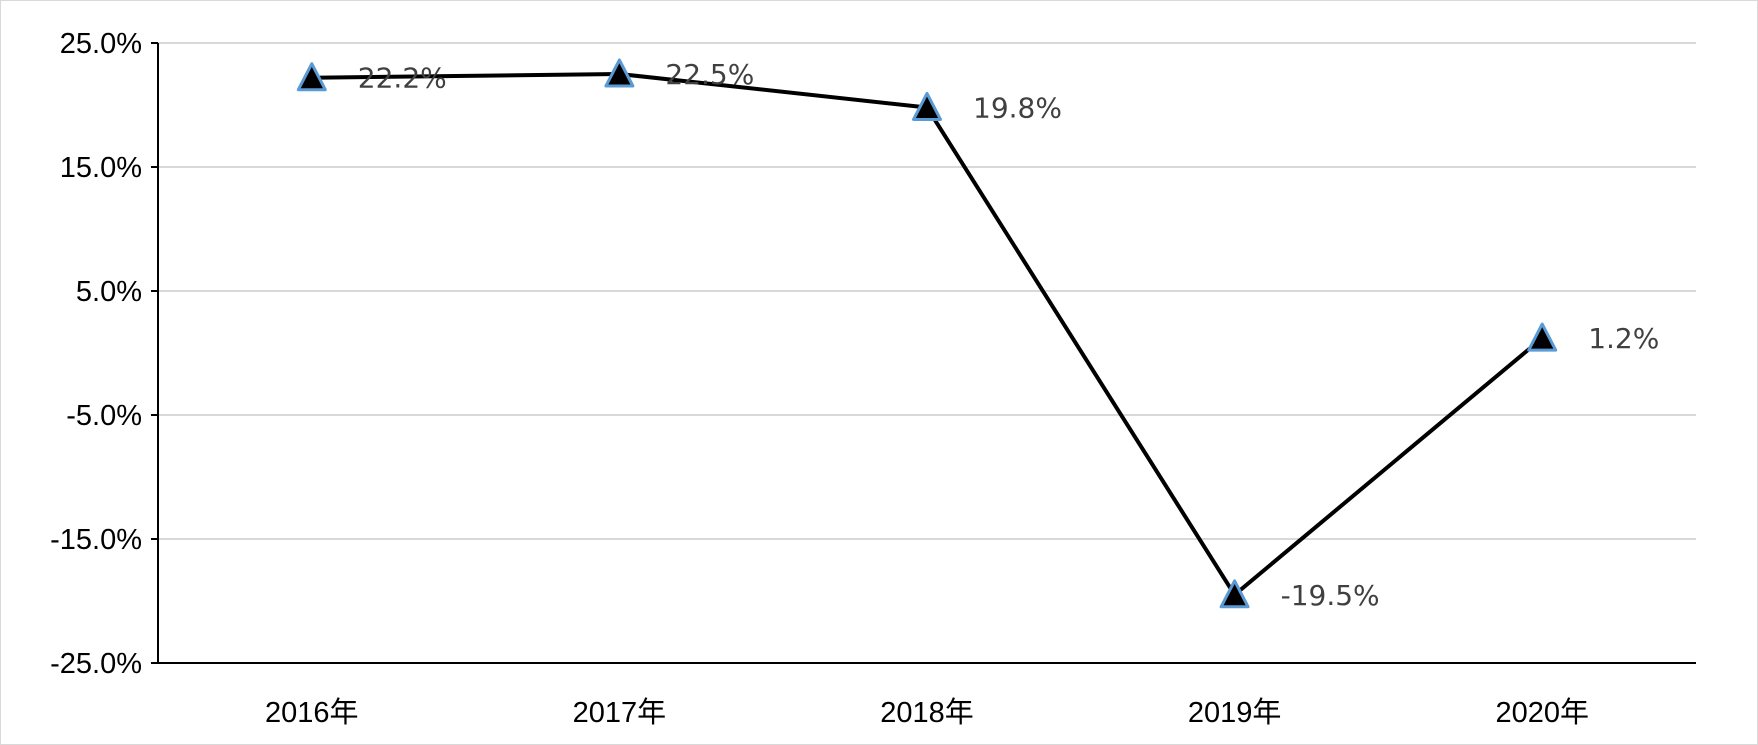  Describe the element at coordinates (1623, 338) in the screenshot. I see `data-label: 1.2%` at that location.